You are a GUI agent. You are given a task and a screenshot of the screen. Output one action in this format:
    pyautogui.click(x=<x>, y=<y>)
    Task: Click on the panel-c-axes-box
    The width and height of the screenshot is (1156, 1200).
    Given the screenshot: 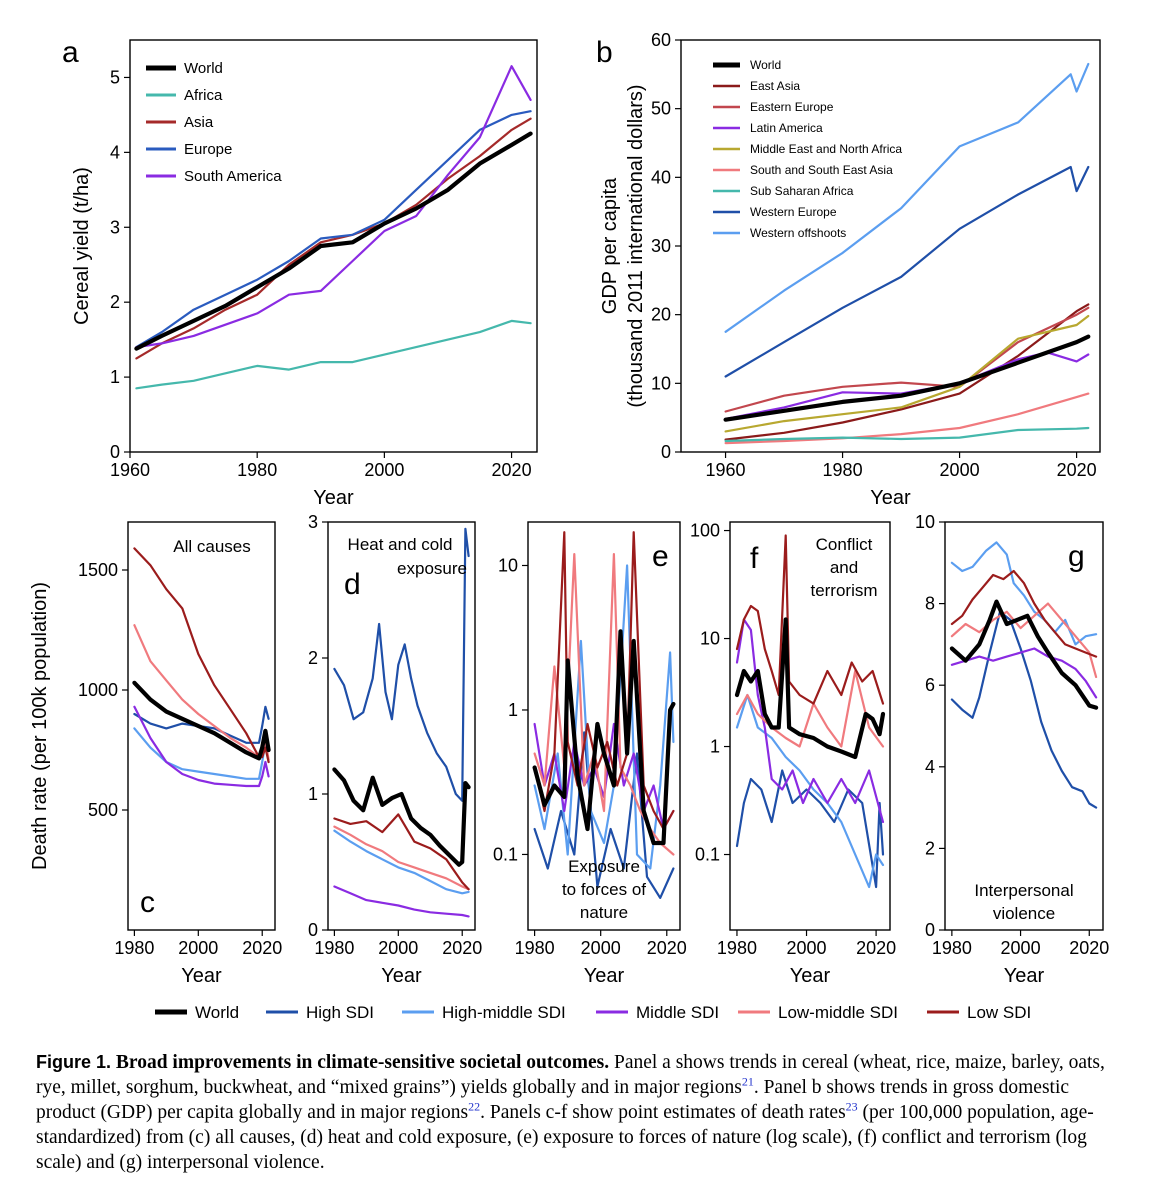 What is the action you would take?
    pyautogui.click(x=201, y=726)
    